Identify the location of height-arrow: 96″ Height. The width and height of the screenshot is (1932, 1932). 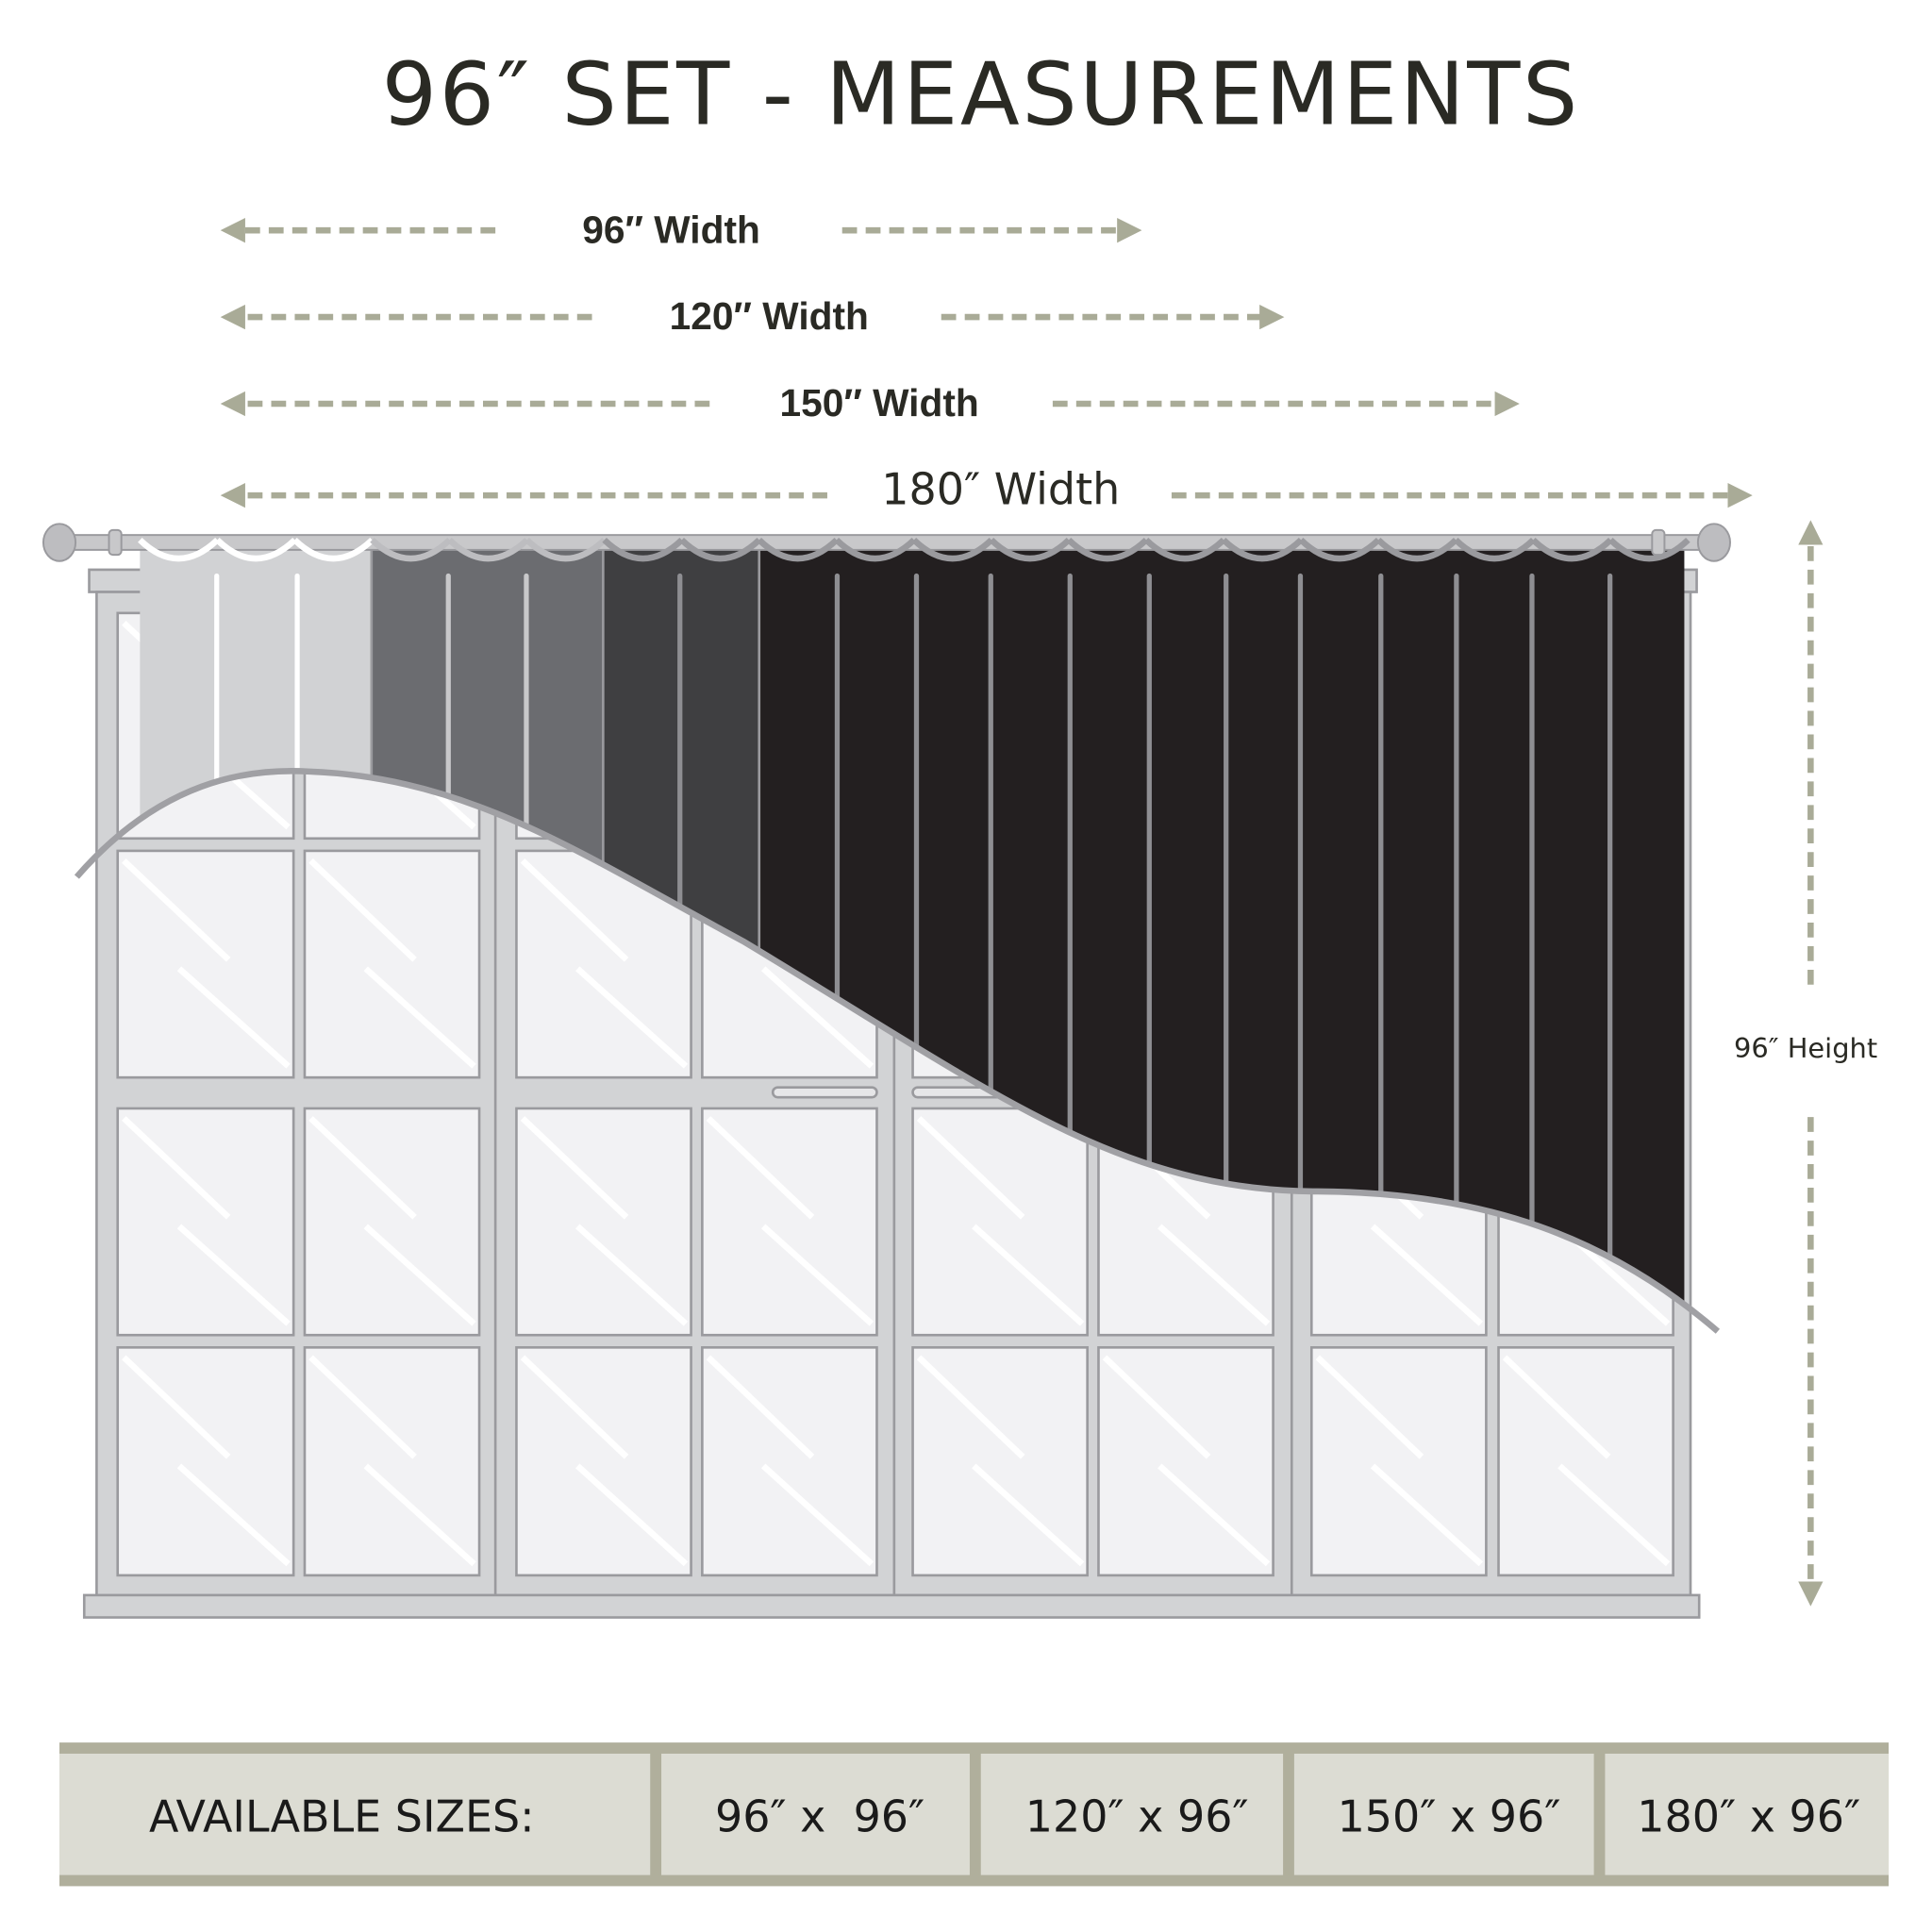
(1806, 1064).